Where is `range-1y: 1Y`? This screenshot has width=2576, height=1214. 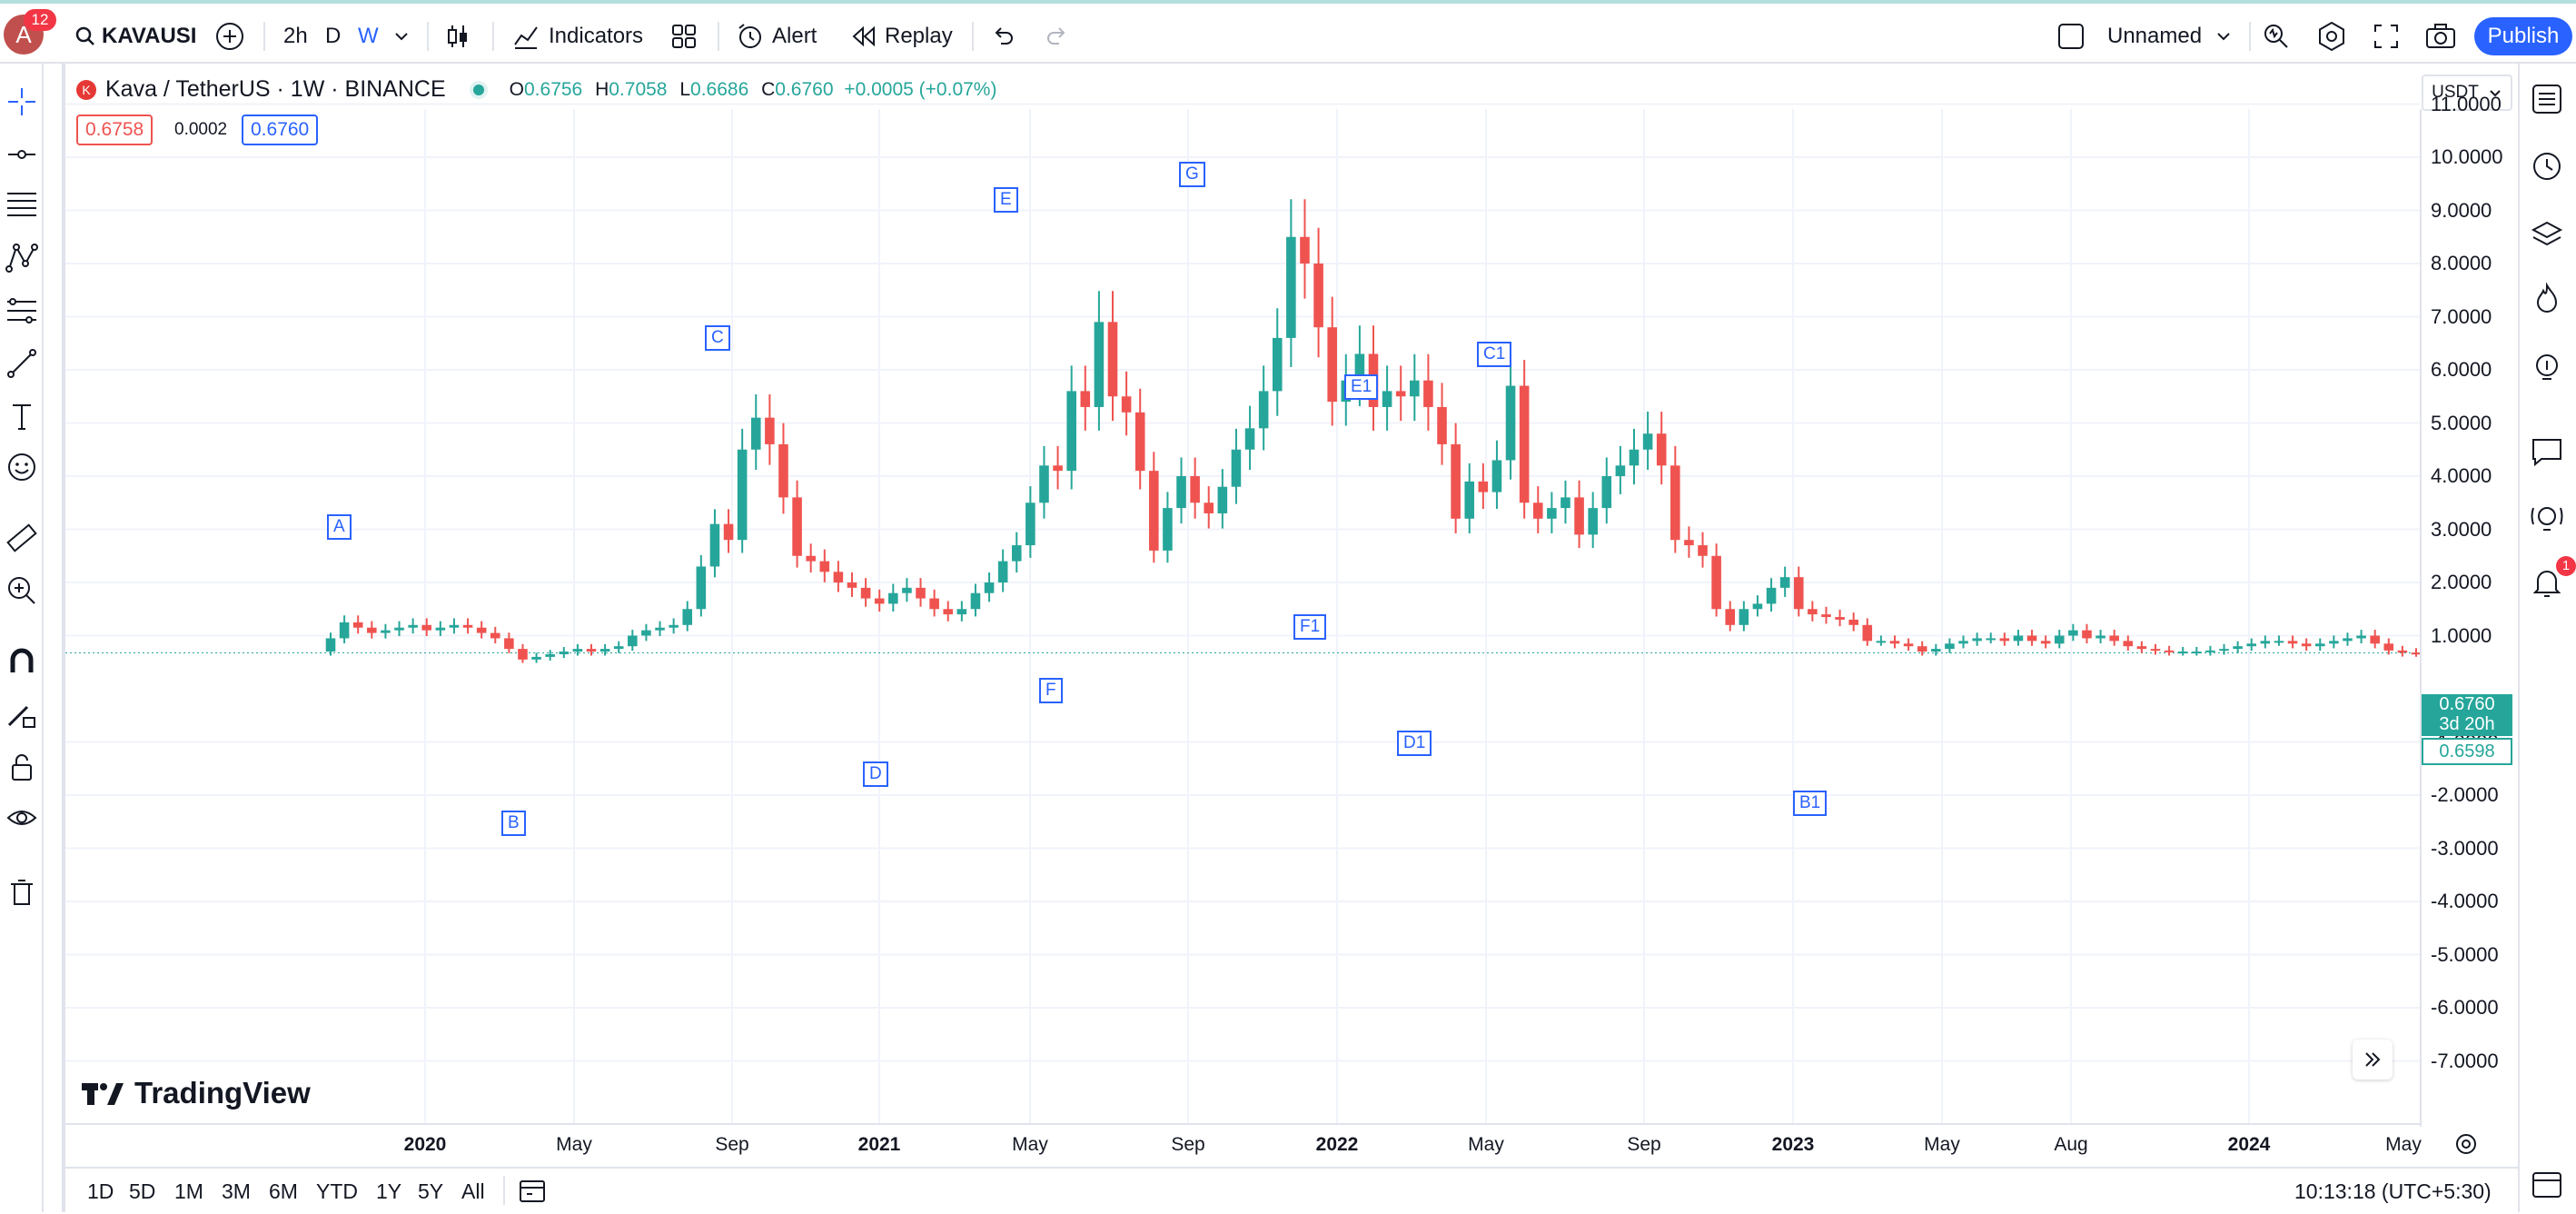 range-1y: 1Y is located at coordinates (389, 1191).